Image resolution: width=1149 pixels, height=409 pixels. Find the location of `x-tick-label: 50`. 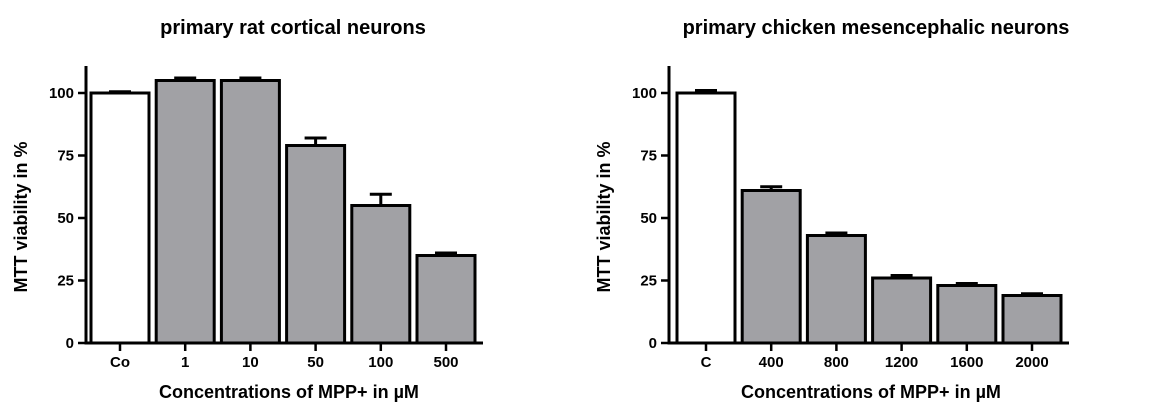

x-tick-label: 50 is located at coordinates (315, 362).